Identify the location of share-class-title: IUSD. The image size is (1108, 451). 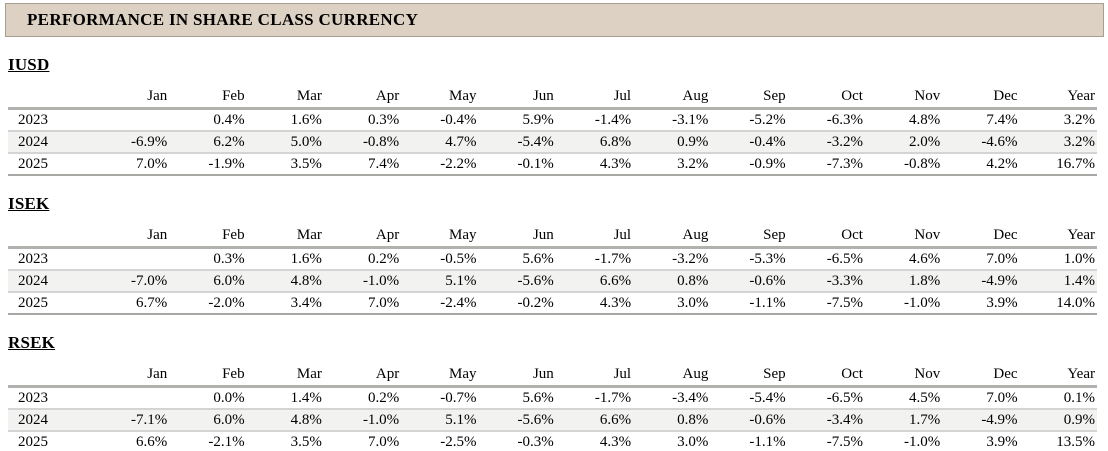
(29, 64).